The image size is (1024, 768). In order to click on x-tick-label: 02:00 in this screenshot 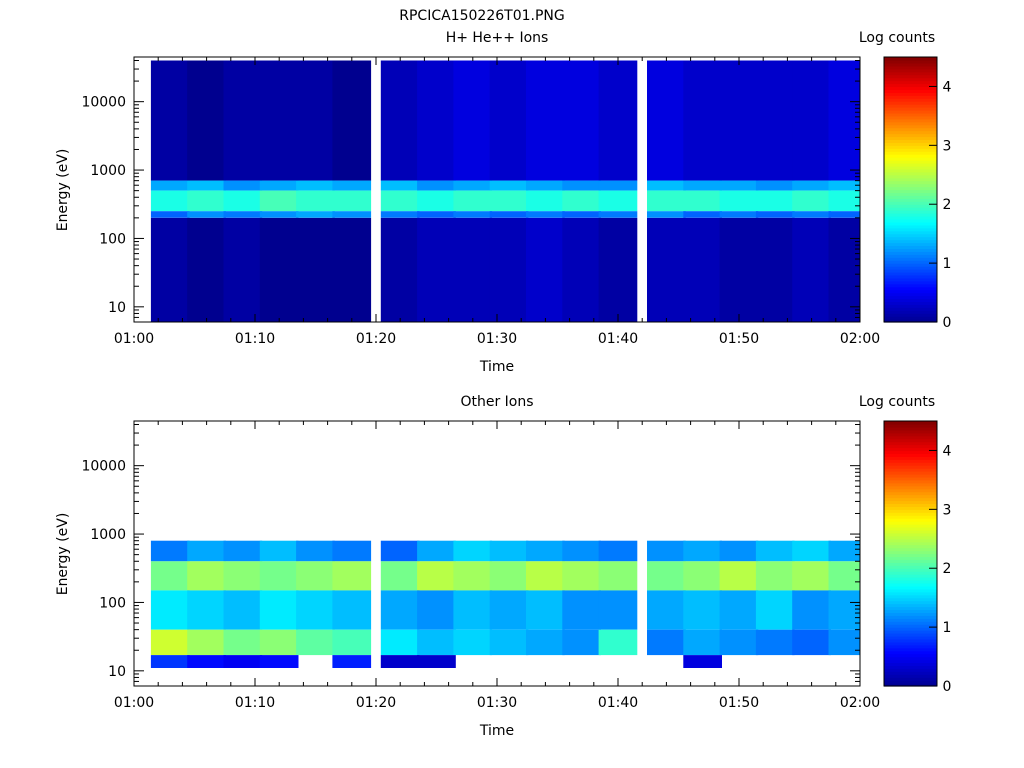, I will do `click(860, 339)`.